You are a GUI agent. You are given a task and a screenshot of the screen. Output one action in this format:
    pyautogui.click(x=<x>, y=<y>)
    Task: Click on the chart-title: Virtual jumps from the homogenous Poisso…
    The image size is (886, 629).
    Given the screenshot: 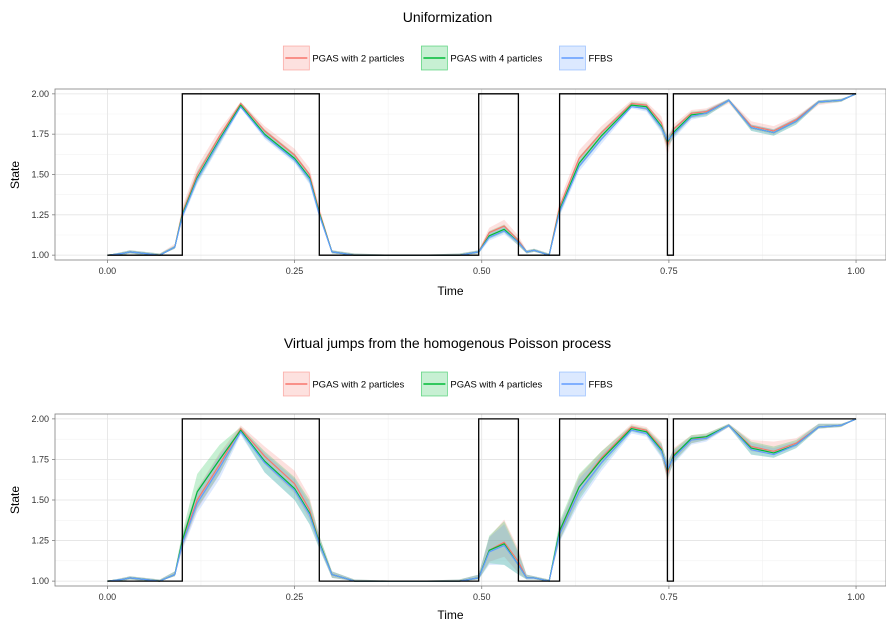 What is the action you would take?
    pyautogui.click(x=447, y=343)
    